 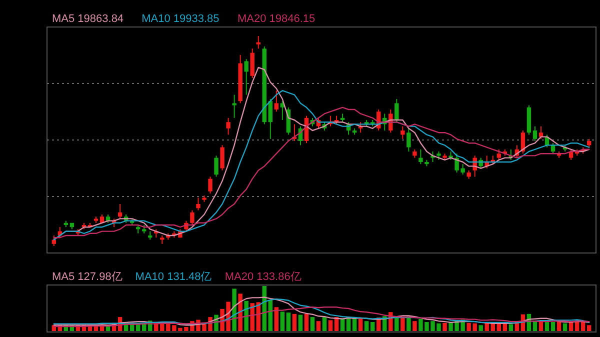 What do you see at coordinates (181, 19) in the screenshot?
I see `text: MA10 19933.85` at bounding box center [181, 19].